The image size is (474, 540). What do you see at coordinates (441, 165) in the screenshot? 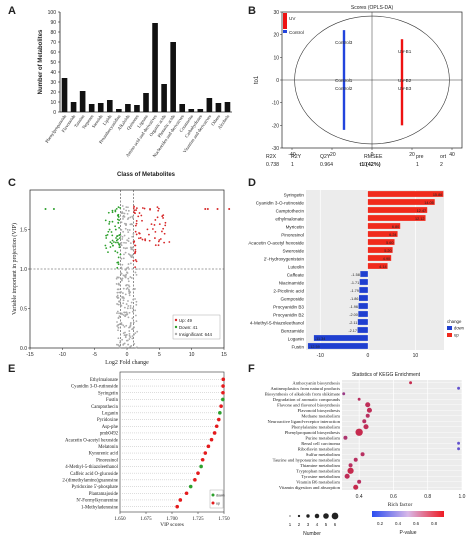
I see `stat-value: 2` at bounding box center [441, 165].